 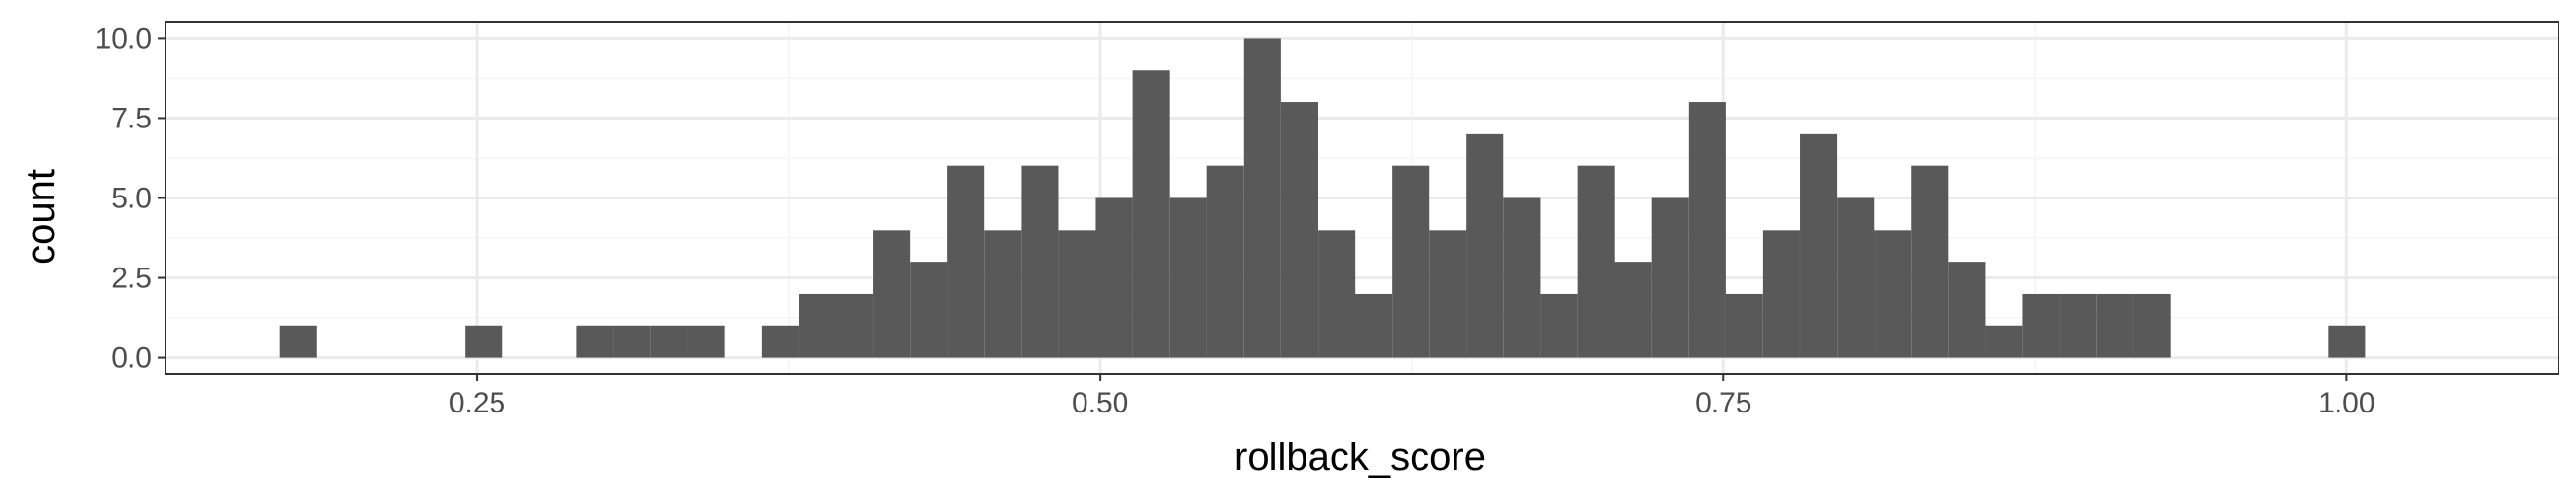 I want to click on x-tick-label: 0.75, so click(x=1723, y=403).